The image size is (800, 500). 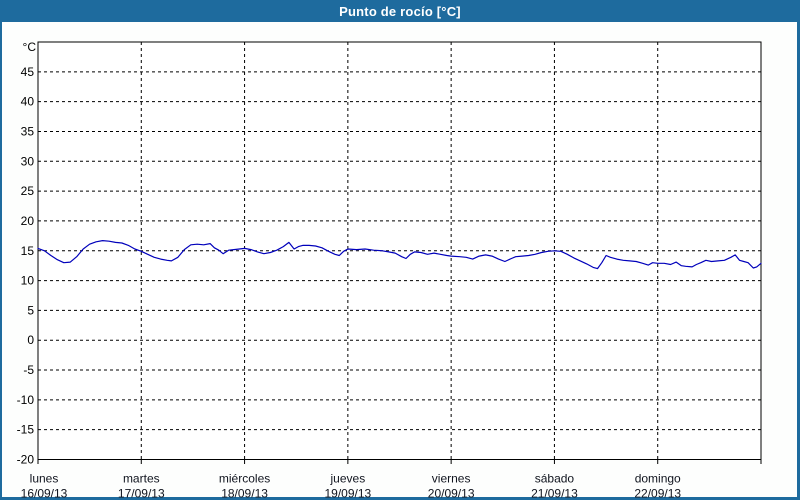 What do you see at coordinates (555, 479) in the screenshot?
I see `x-day-name-label: sábado` at bounding box center [555, 479].